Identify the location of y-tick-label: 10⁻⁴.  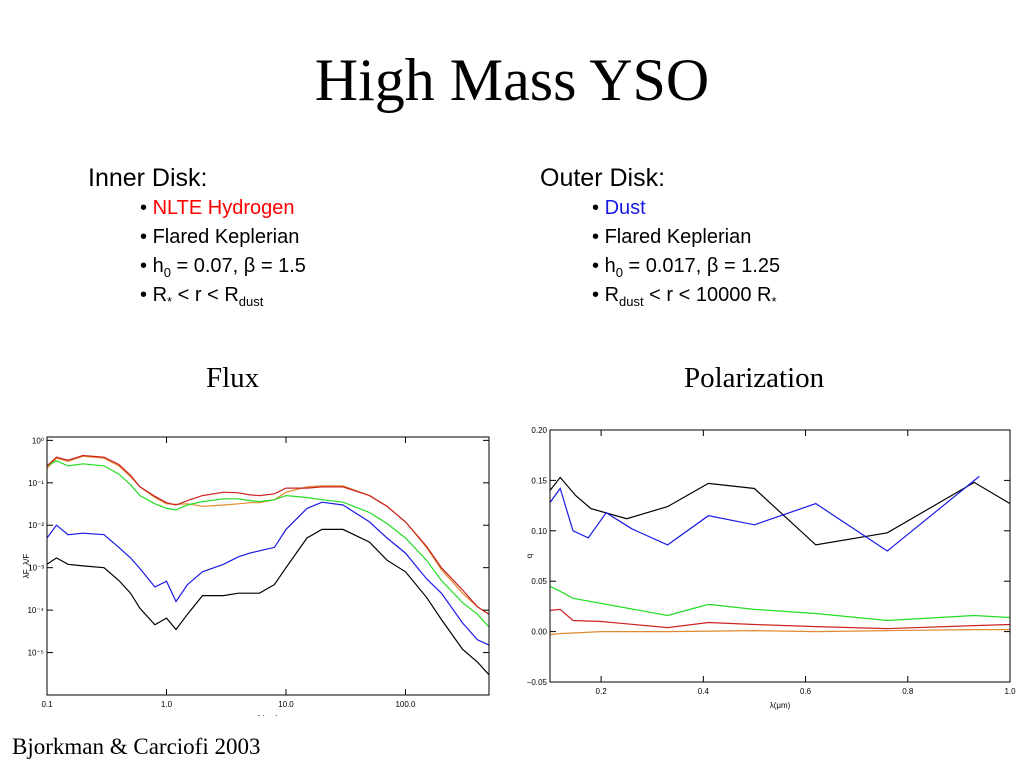
(35, 610).